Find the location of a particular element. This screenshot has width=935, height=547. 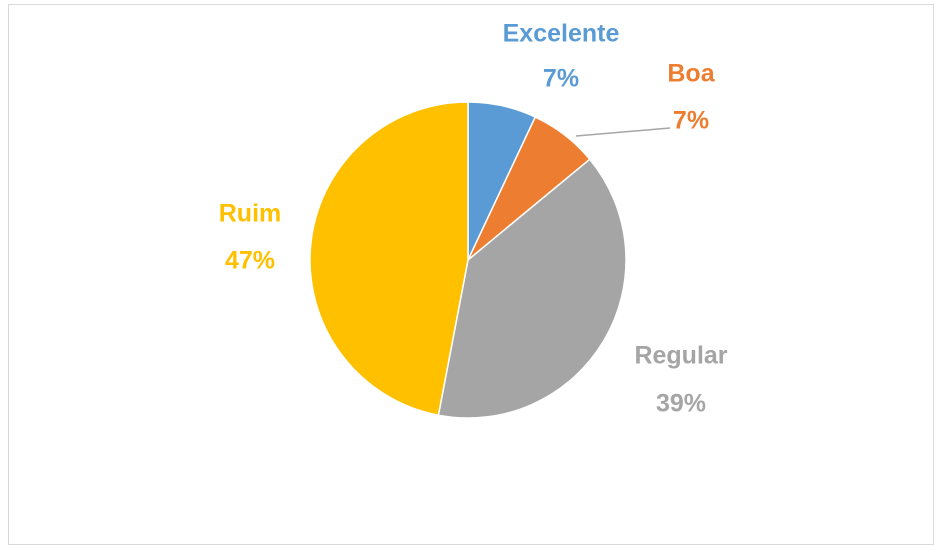

slice-label: Boa is located at coordinates (691, 74).